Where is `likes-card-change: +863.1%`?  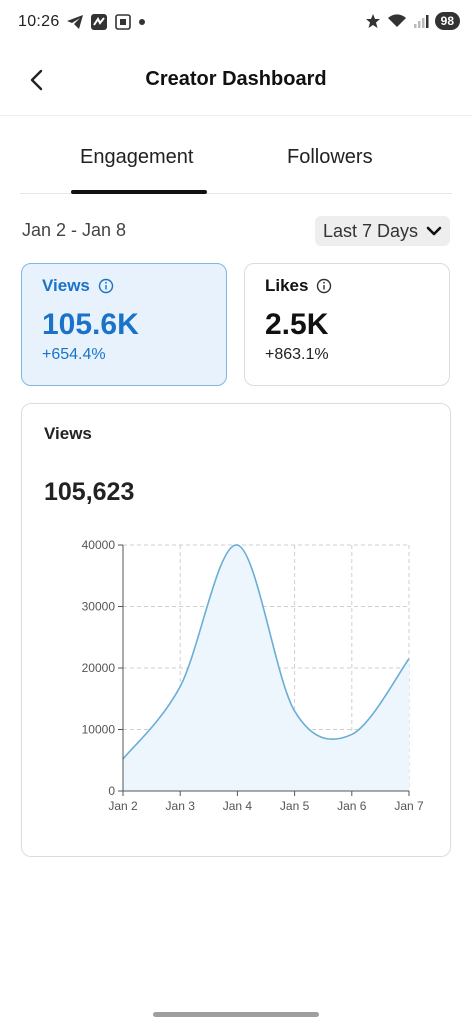 likes-card-change: +863.1% is located at coordinates (297, 354).